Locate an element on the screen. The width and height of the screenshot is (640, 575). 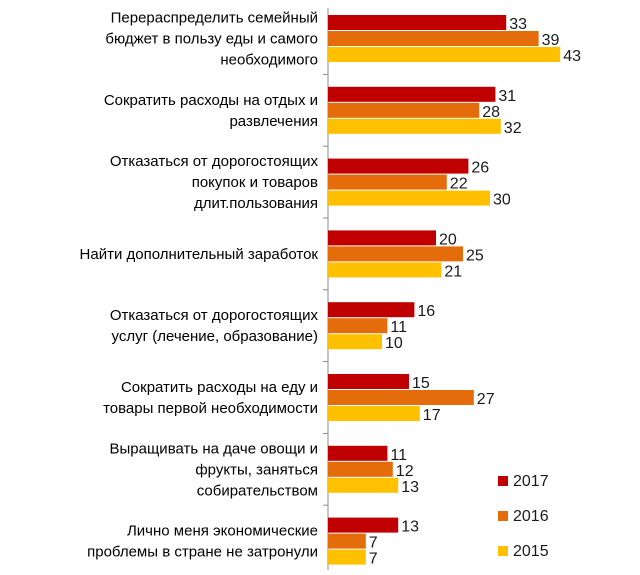
category-label-line: фрукты, заняться is located at coordinates (256, 469).